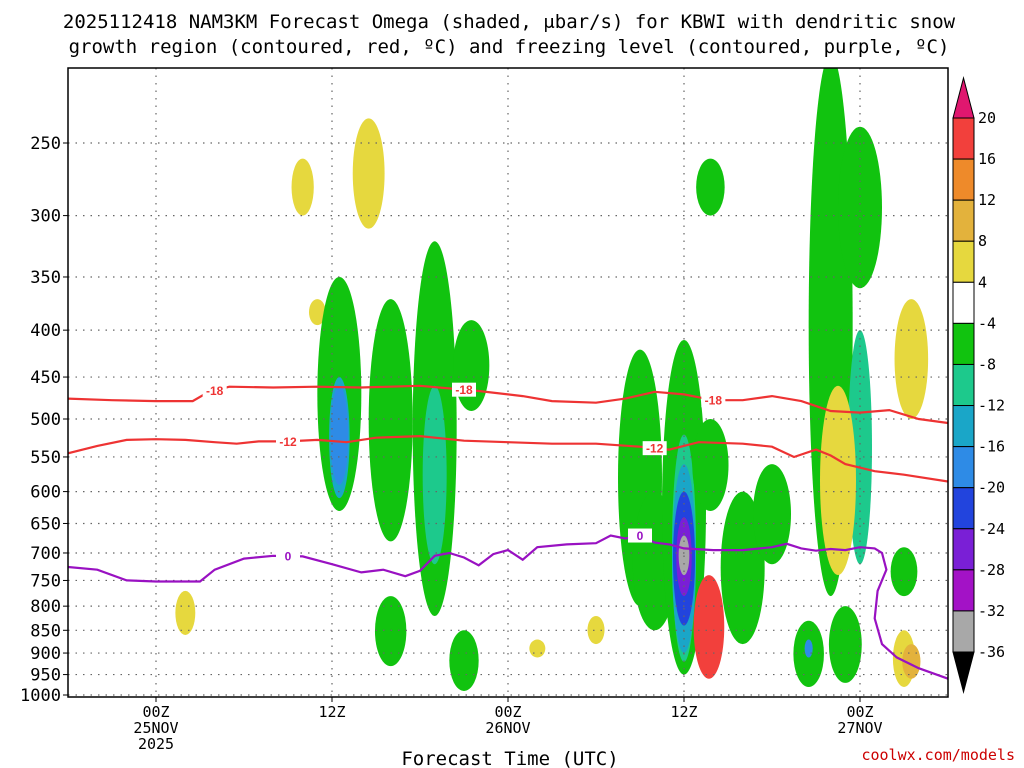 Image resolution: width=1024 pixels, height=768 pixels. I want to click on y-tick-label: 700, so click(45, 554).